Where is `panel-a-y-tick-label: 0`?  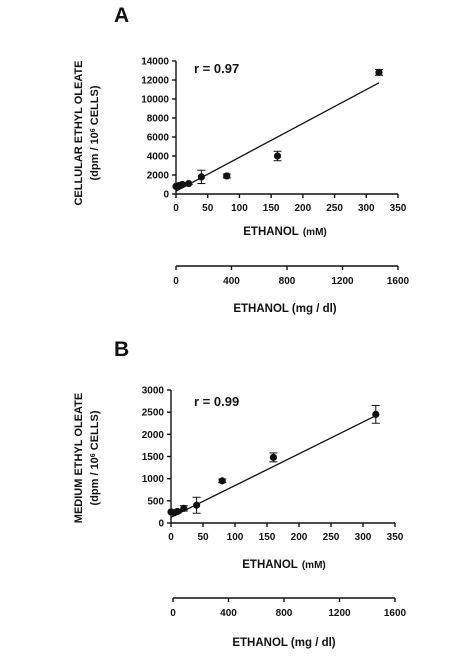 panel-a-y-tick-label: 0 is located at coordinates (166, 195).